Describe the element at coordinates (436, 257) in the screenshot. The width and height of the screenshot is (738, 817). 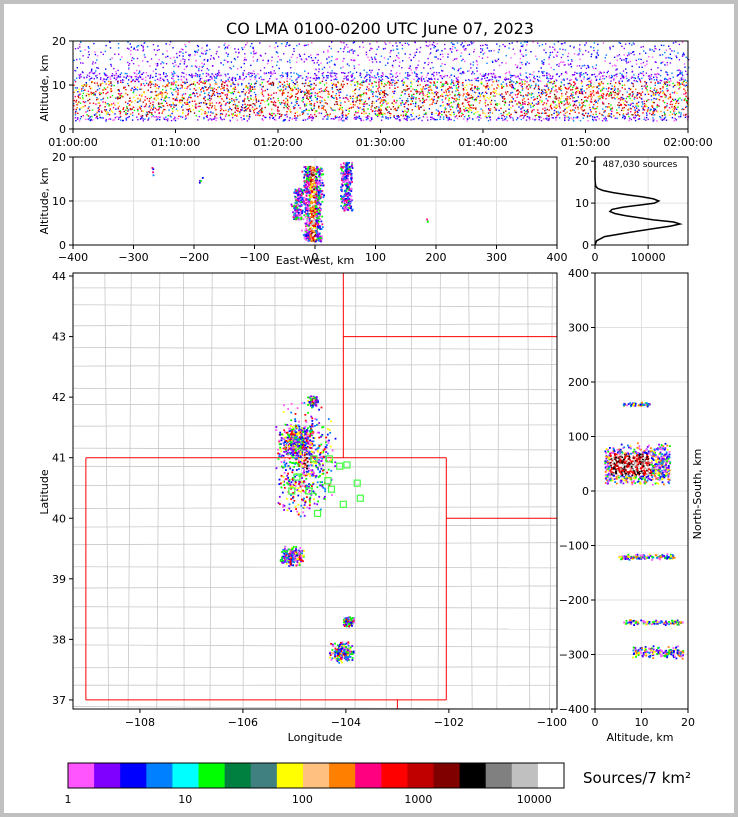
I see `x-tick-label: 200` at that location.